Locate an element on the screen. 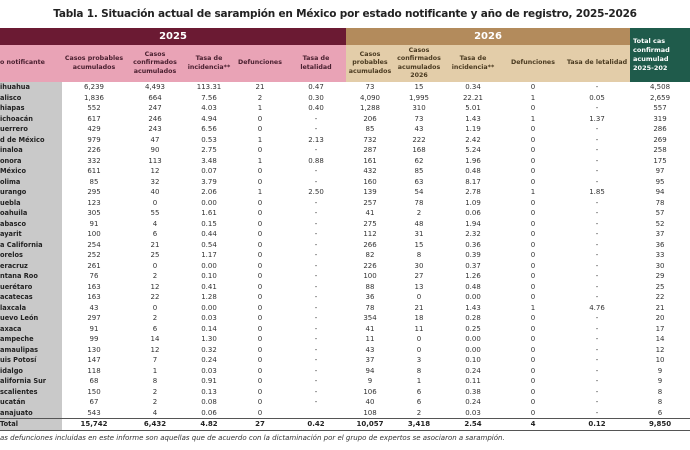 The height and width of the screenshot is (450, 690). table-cell: 0.15 is located at coordinates (209, 223).